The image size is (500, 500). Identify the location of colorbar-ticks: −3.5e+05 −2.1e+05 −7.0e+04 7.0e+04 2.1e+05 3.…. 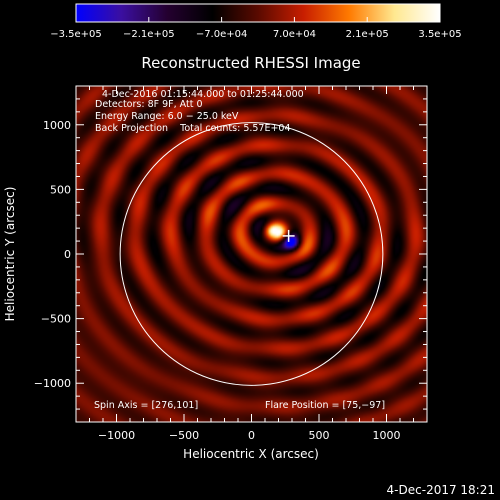
(256, 28).